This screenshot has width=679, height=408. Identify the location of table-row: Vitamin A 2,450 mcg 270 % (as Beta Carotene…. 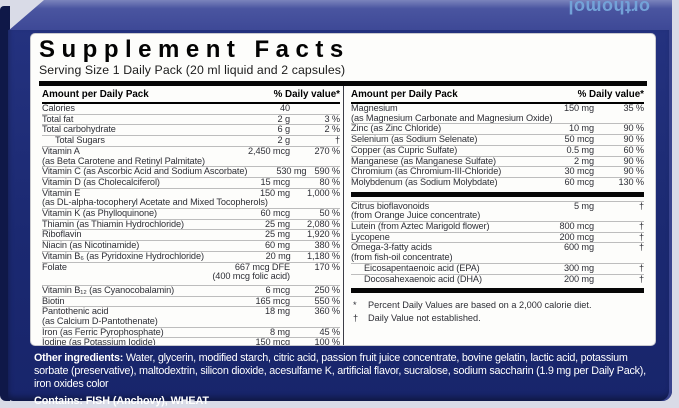
(191, 155).